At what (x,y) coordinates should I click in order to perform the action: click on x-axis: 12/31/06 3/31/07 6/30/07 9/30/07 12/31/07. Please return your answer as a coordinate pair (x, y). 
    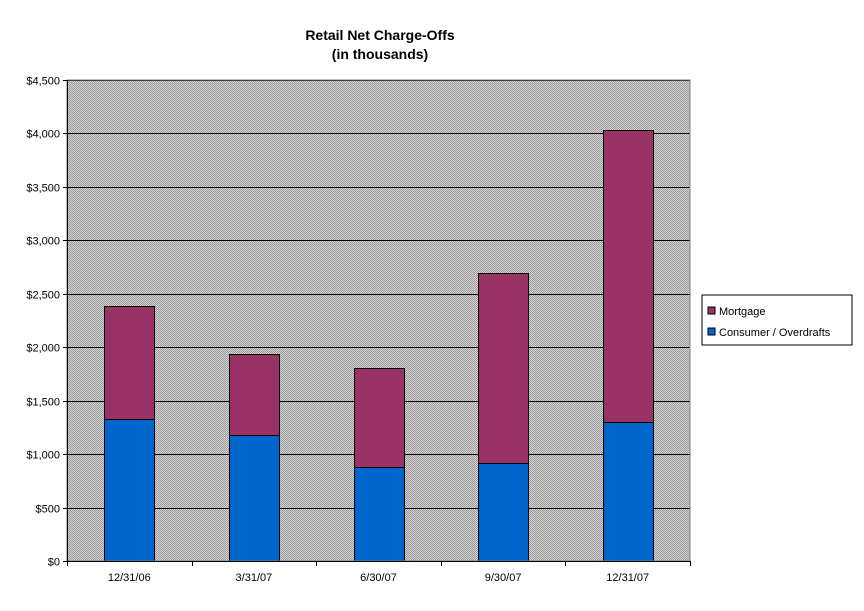
    Looking at the image, I should click on (379, 572).